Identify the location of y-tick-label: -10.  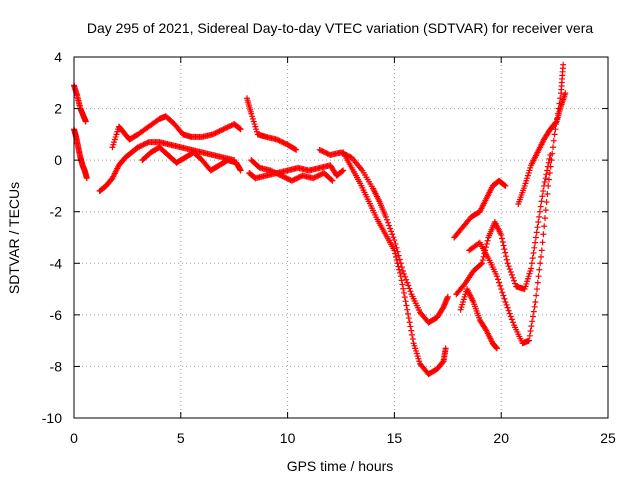
(52, 418).